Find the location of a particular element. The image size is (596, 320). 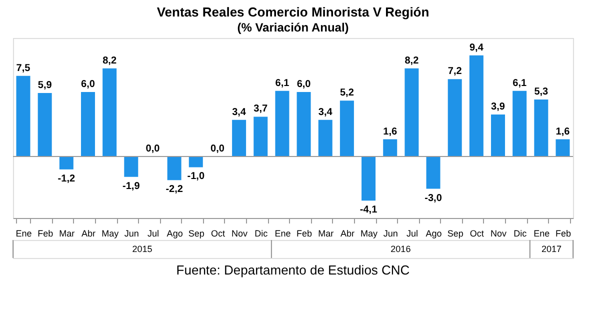

source-note: Fuente: Departamento de Estudios CNC is located at coordinates (293, 270).